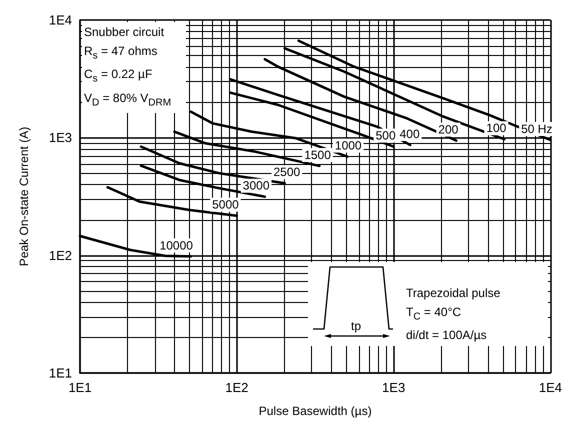 This screenshot has height=436, width=573. Describe the element at coordinates (60, 138) in the screenshot. I see `y-tick-label: 1E3` at that location.